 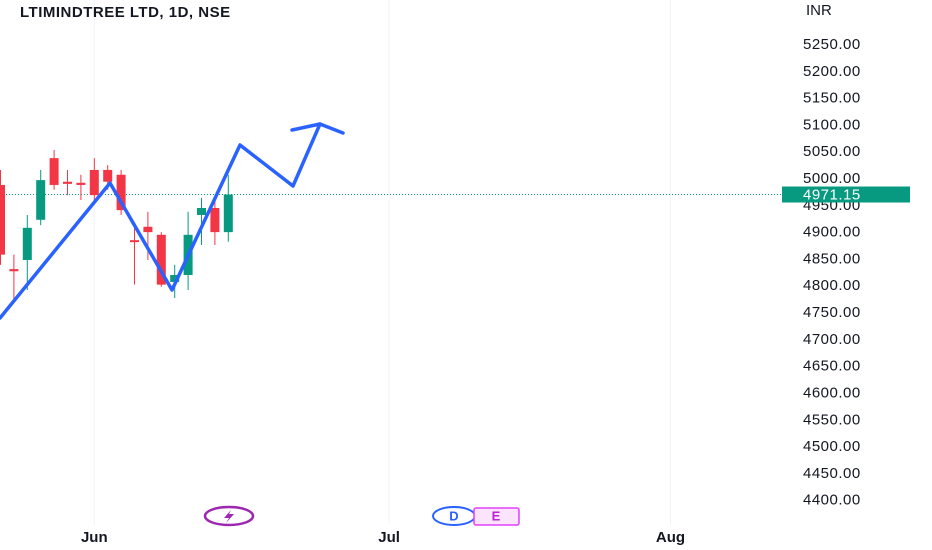 What do you see at coordinates (670, 537) in the screenshot?
I see `x-tick-label: Aug` at bounding box center [670, 537].